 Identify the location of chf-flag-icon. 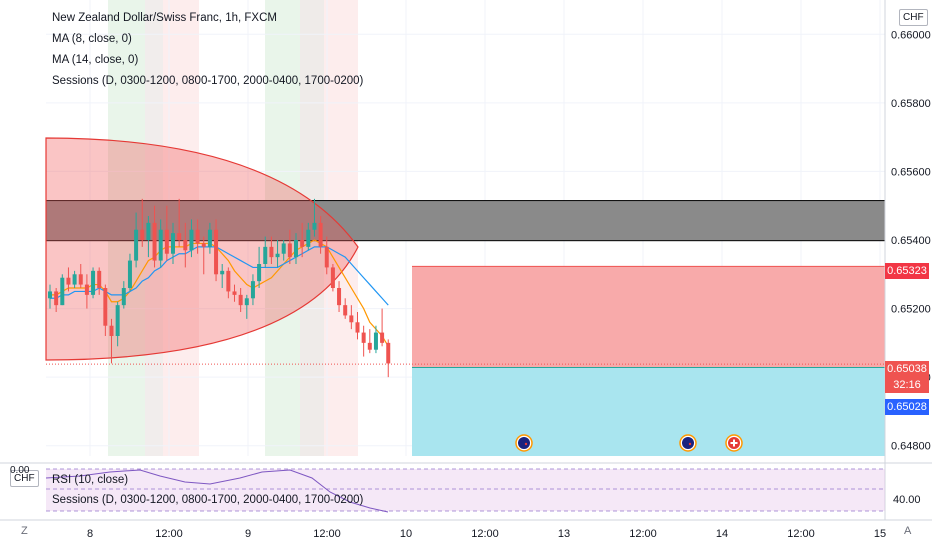
(734, 443).